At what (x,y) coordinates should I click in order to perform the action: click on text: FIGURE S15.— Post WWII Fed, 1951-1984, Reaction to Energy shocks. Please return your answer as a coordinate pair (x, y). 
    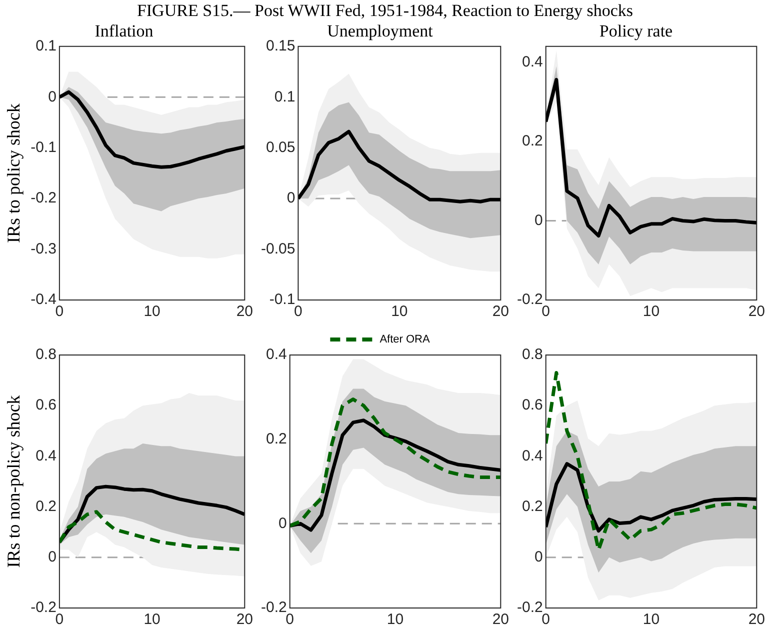
    Looking at the image, I should click on (385, 11).